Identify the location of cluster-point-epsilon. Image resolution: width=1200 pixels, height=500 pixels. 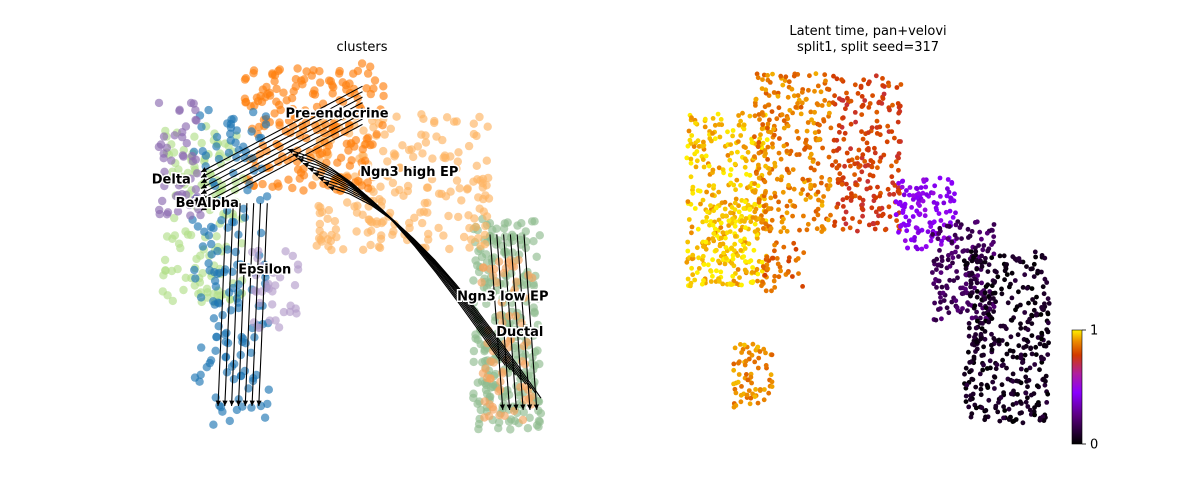
(295, 285).